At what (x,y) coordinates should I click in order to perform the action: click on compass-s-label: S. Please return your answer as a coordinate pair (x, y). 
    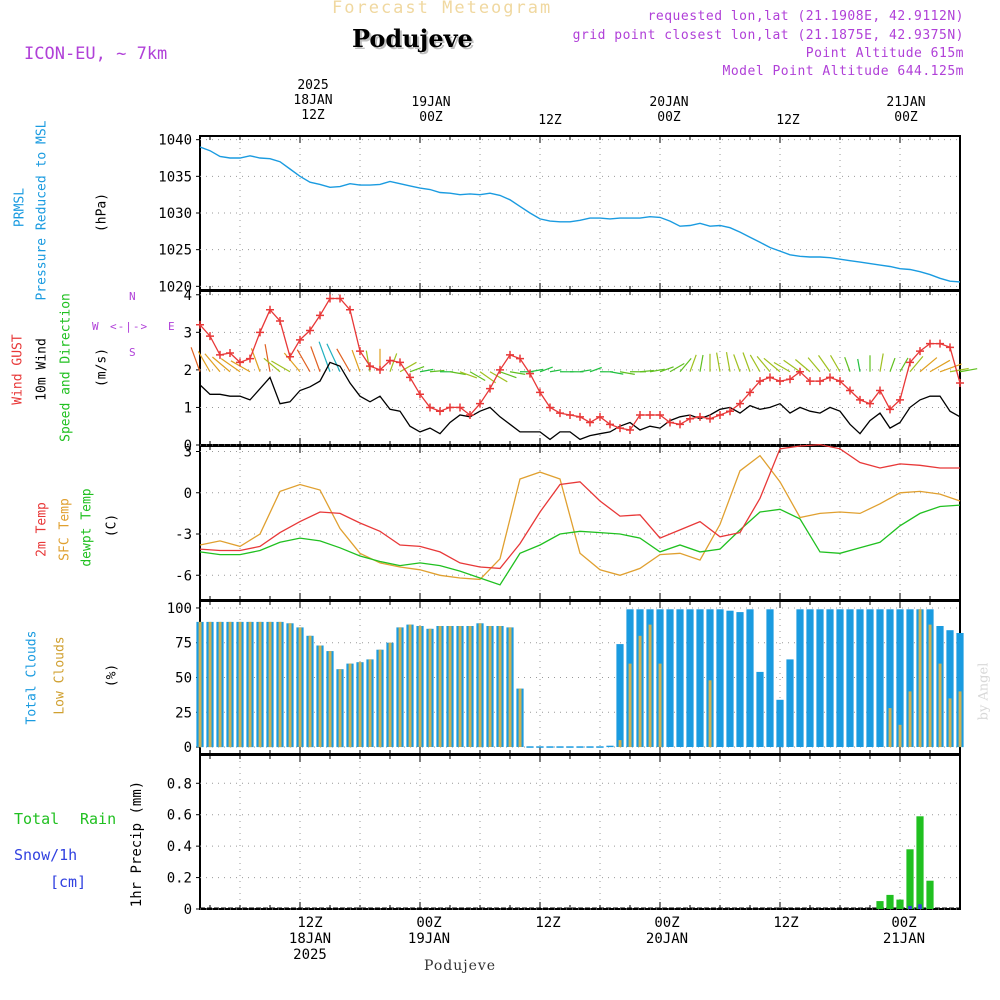
    Looking at the image, I should click on (132, 352).